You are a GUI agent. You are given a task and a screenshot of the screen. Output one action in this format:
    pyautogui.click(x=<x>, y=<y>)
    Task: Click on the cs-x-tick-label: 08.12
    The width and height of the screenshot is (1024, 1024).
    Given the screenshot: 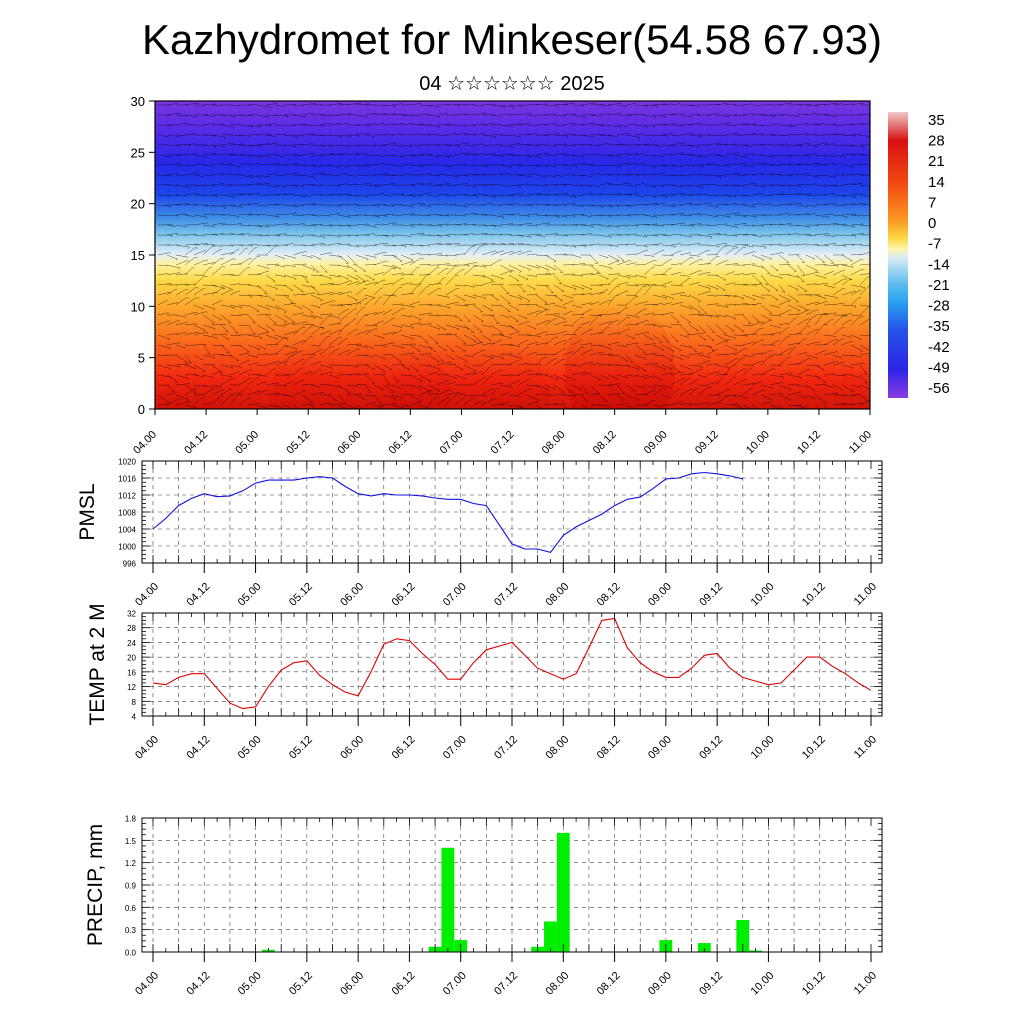 What is the action you would take?
    pyautogui.click(x=605, y=443)
    